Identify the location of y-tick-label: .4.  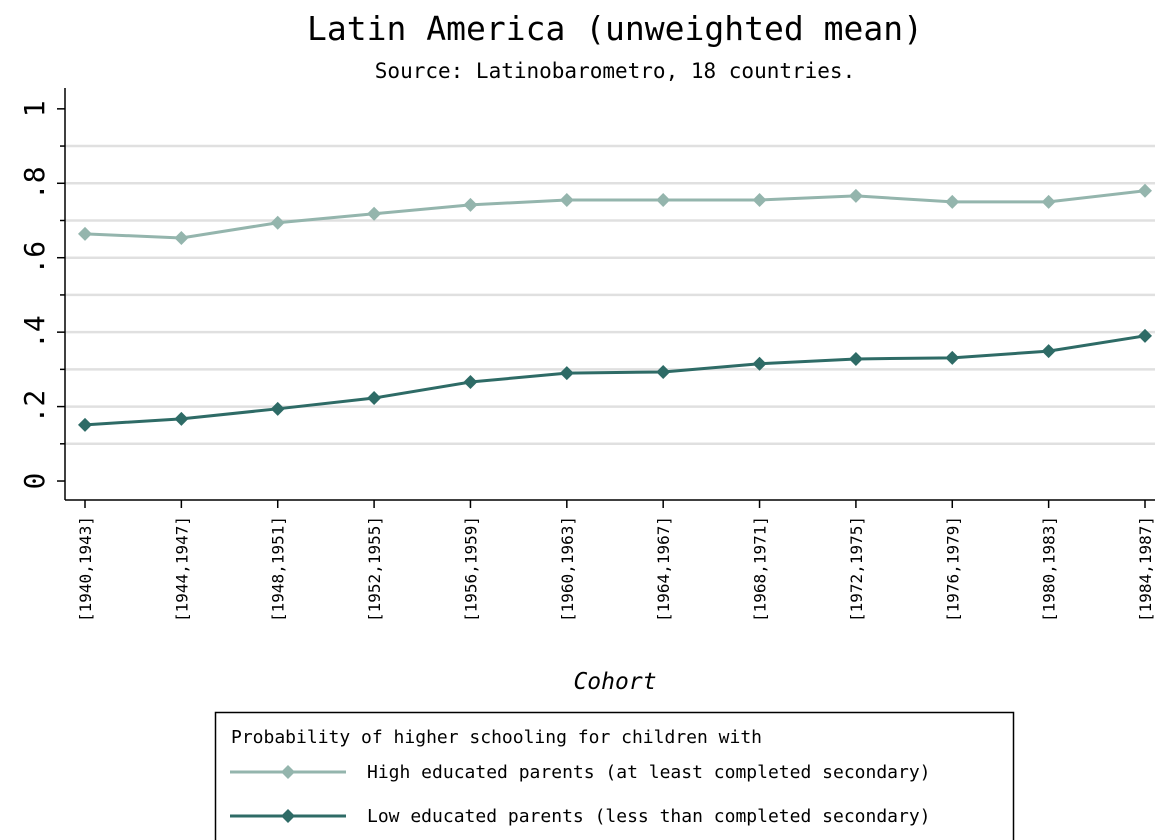
(34, 332).